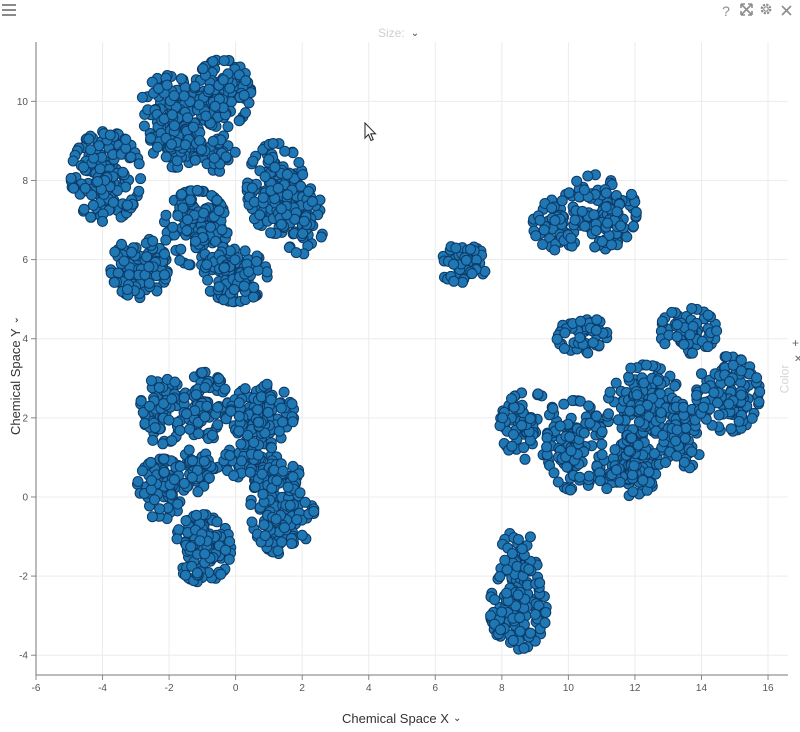 The width and height of the screenshot is (800, 732). Describe the element at coordinates (766, 11) in the screenshot. I see `settings-icon` at that location.